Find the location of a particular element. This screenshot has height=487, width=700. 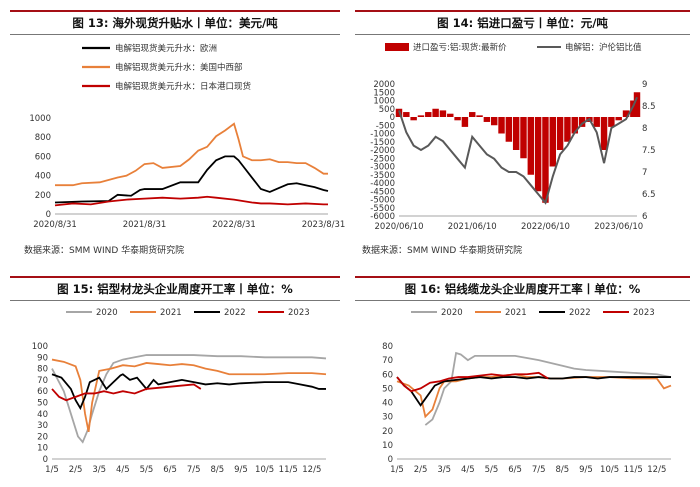

y-tick-label: 400 is located at coordinates (43, 177).